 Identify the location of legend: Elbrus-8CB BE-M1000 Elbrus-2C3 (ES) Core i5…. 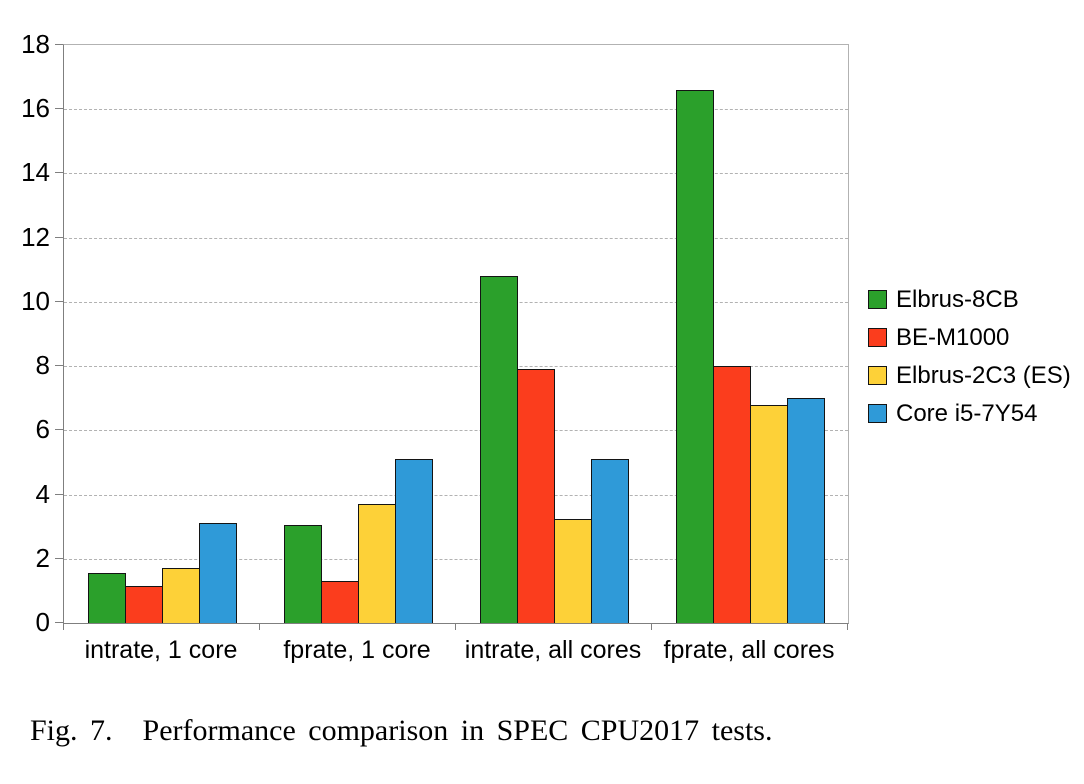
(969, 362).